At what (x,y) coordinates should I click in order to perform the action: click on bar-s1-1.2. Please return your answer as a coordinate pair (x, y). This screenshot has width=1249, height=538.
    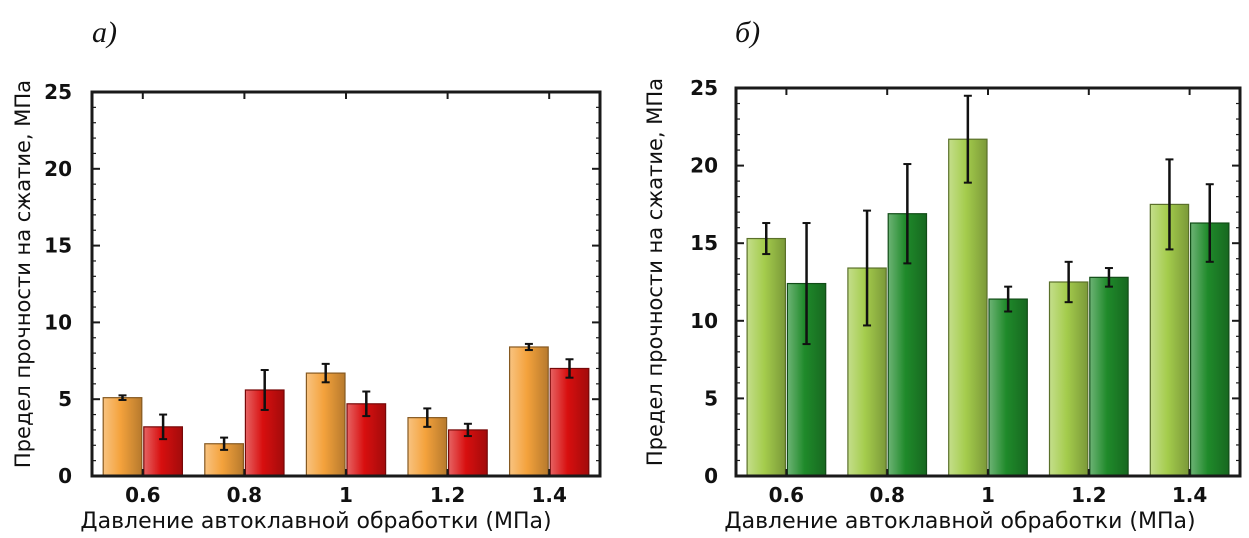
    Looking at the image, I should click on (1068, 379).